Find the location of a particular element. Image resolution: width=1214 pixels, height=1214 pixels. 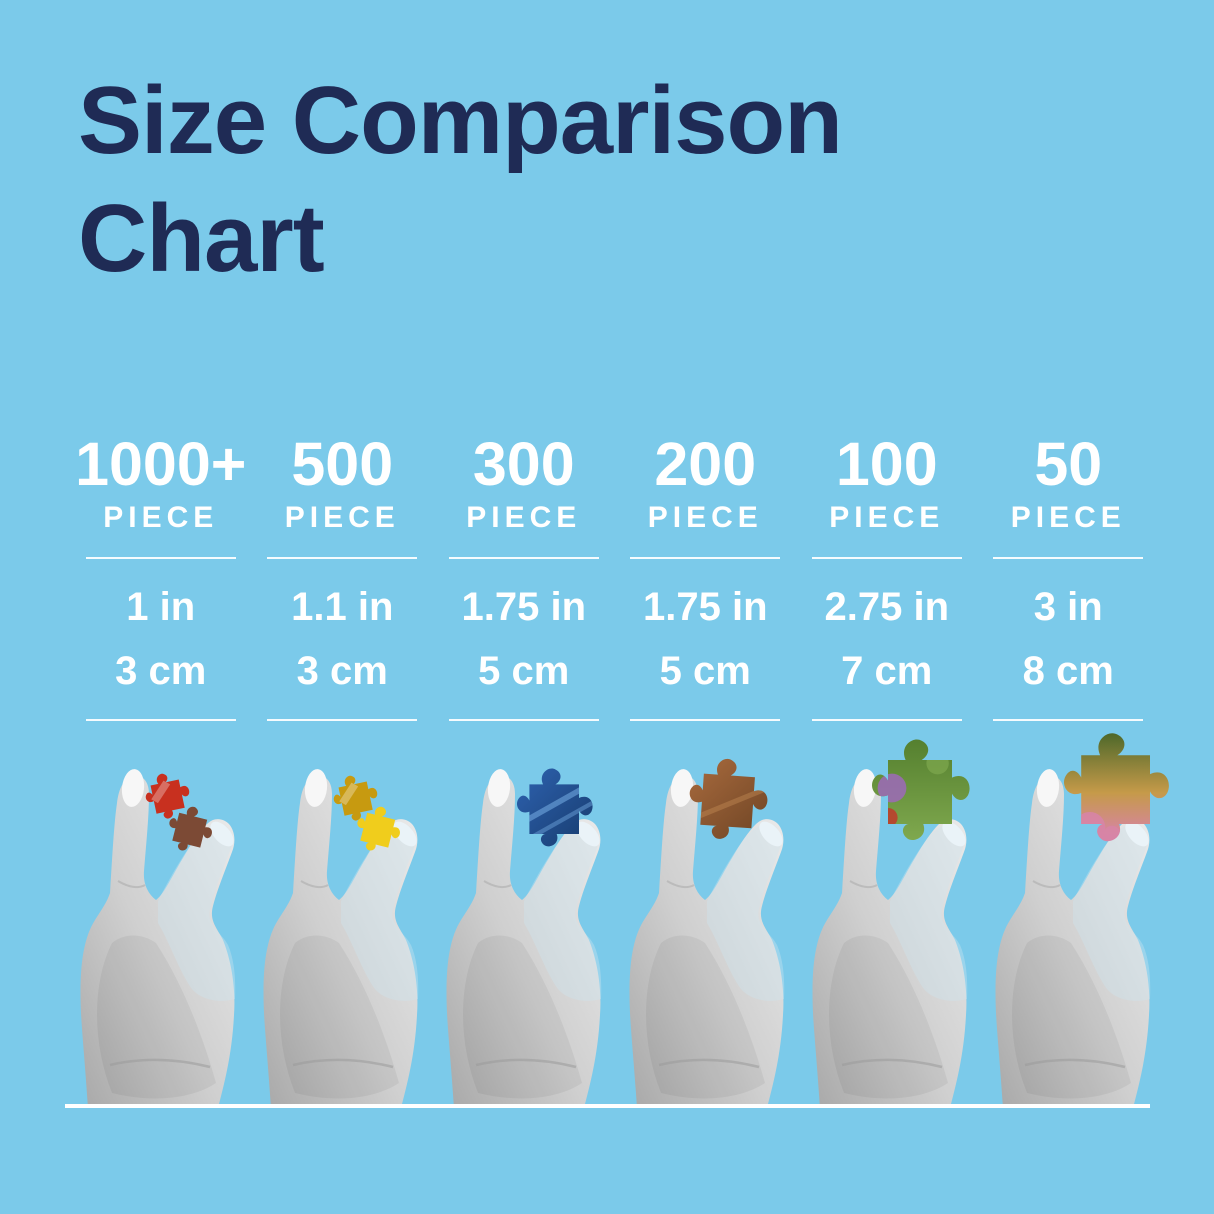

size-column-50: 50 PIECE 3 in 8 cm is located at coordinates (1069, 576).